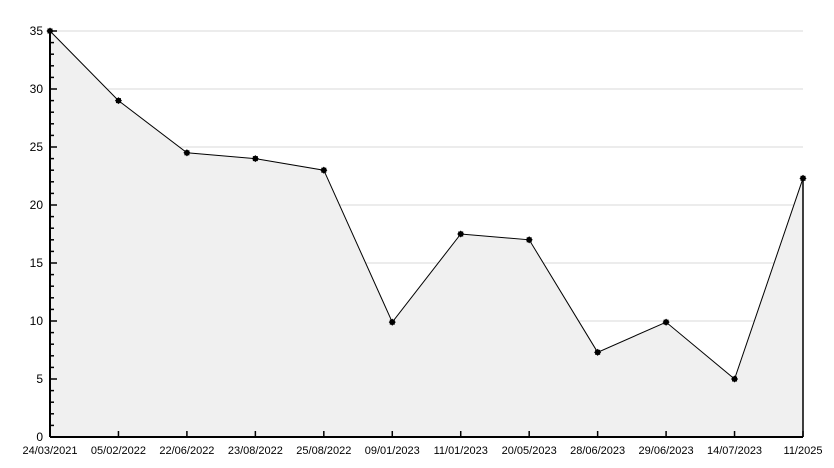 The height and width of the screenshot is (468, 834). What do you see at coordinates (37, 31) in the screenshot?
I see `y-tick-label: 35` at bounding box center [37, 31].